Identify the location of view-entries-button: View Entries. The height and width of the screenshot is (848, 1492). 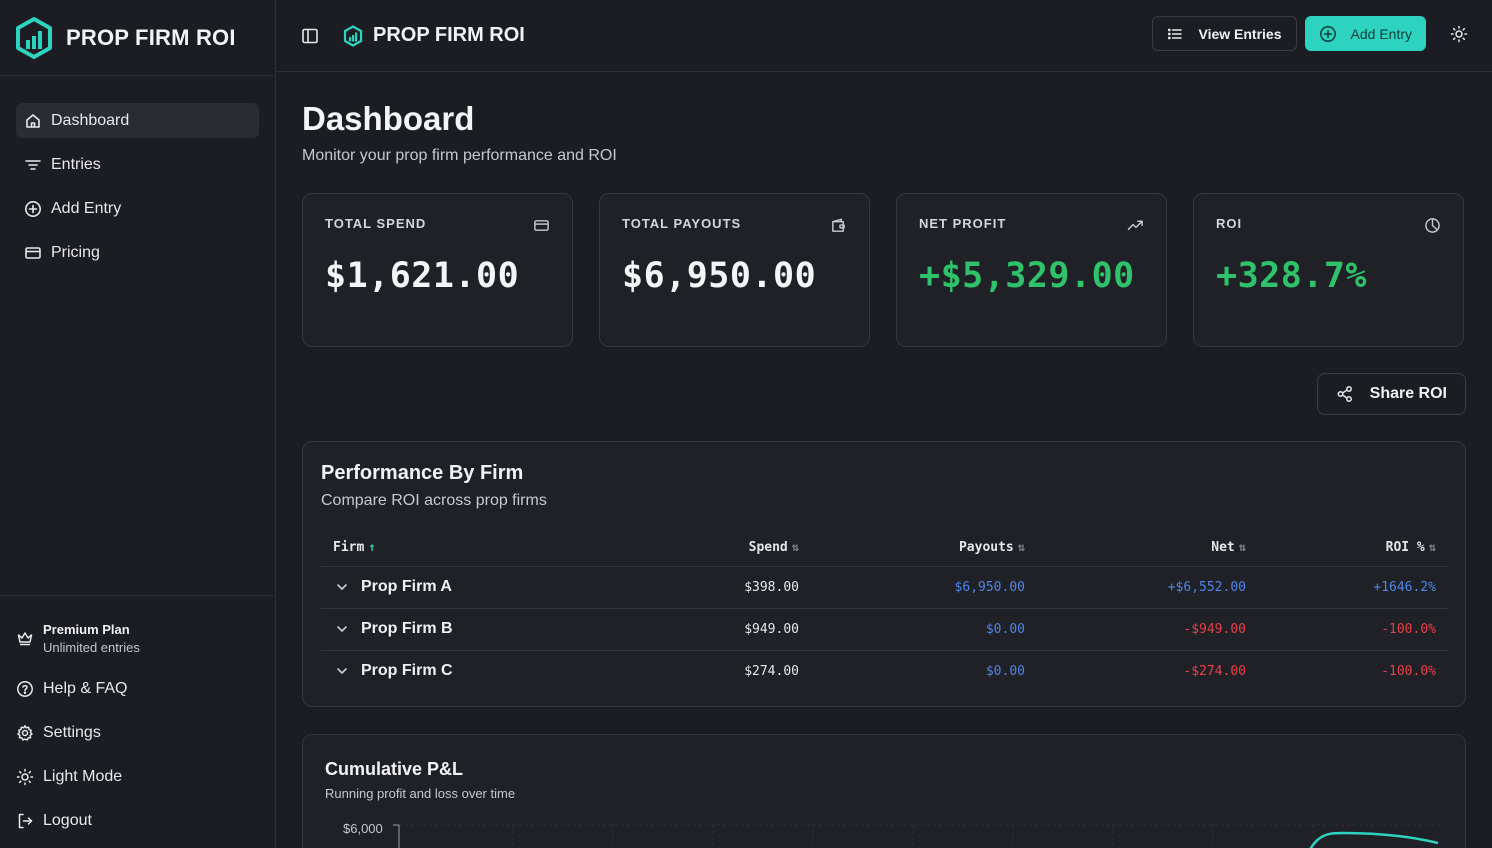
(1224, 33).